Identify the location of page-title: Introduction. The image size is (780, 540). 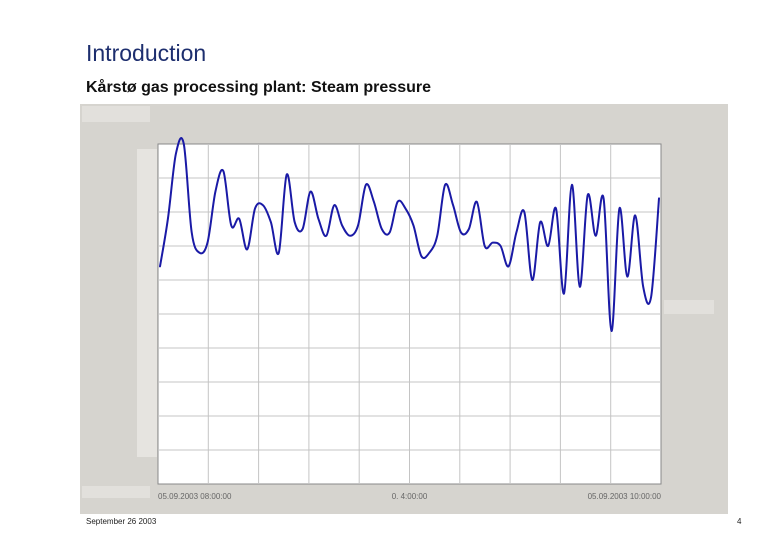
(146, 53).